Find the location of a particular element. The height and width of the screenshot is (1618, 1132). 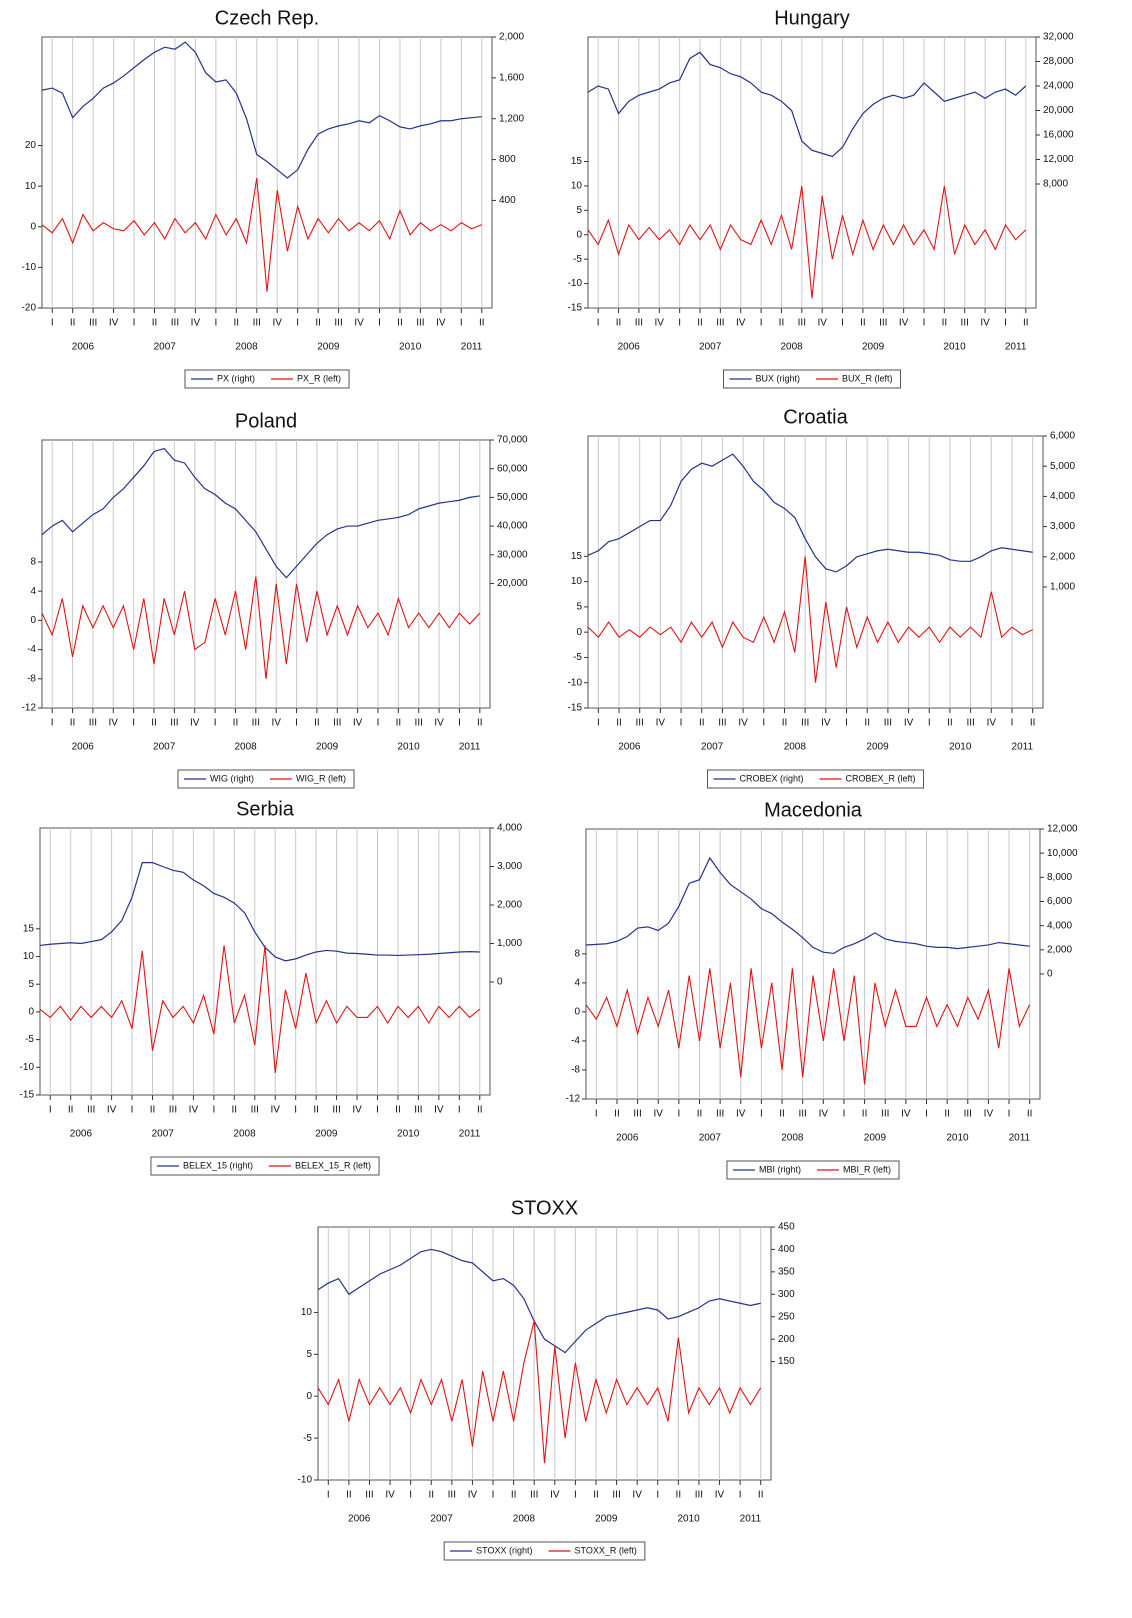

legend-label: CROBEX_R (left) is located at coordinates (881, 778).